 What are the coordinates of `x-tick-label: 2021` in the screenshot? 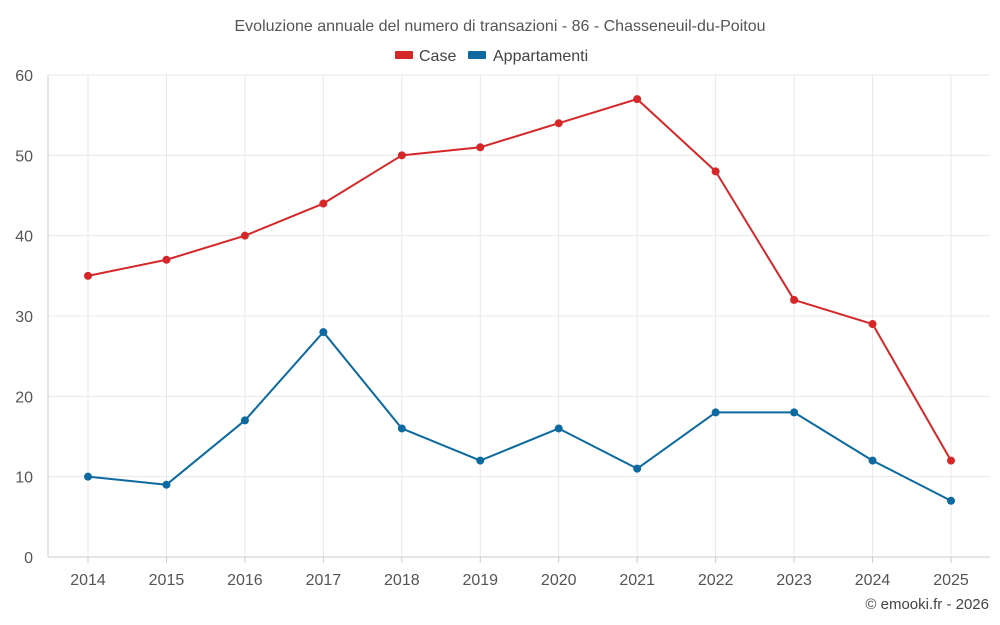 It's located at (637, 580).